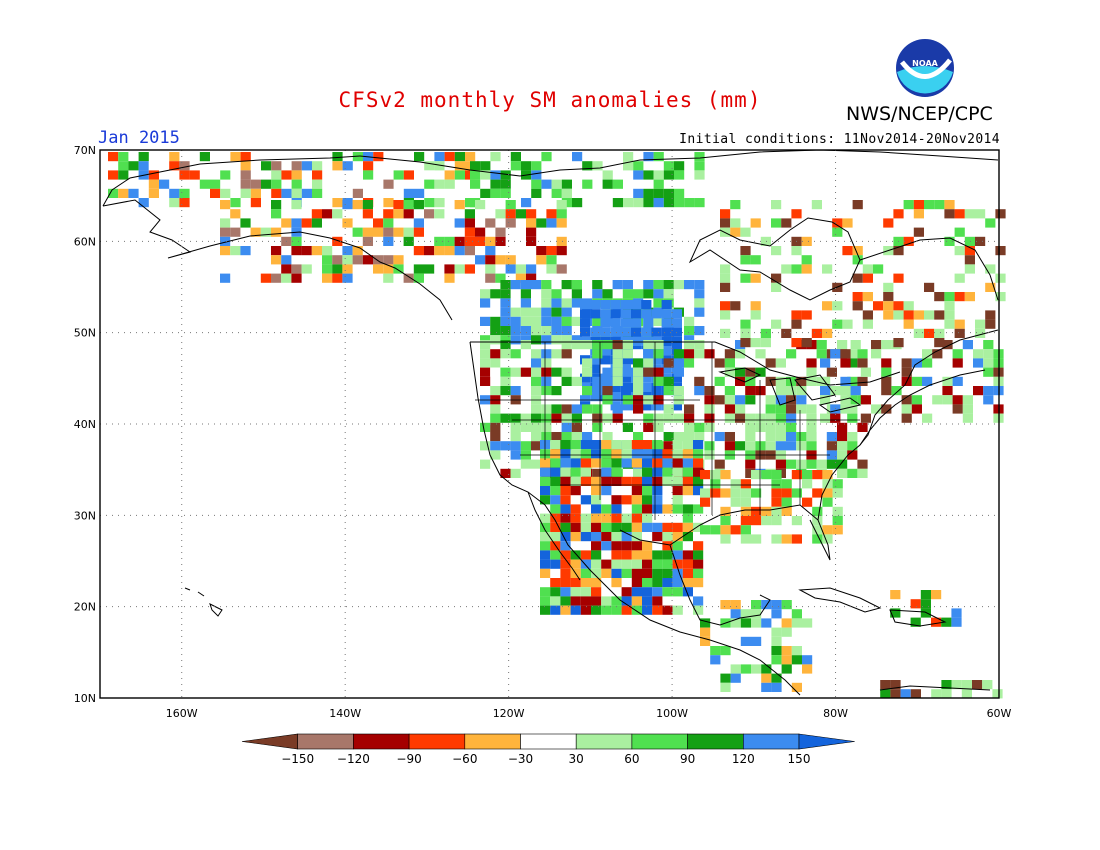  I want to click on noaa-logo-icon: NOAA, so click(925, 68).